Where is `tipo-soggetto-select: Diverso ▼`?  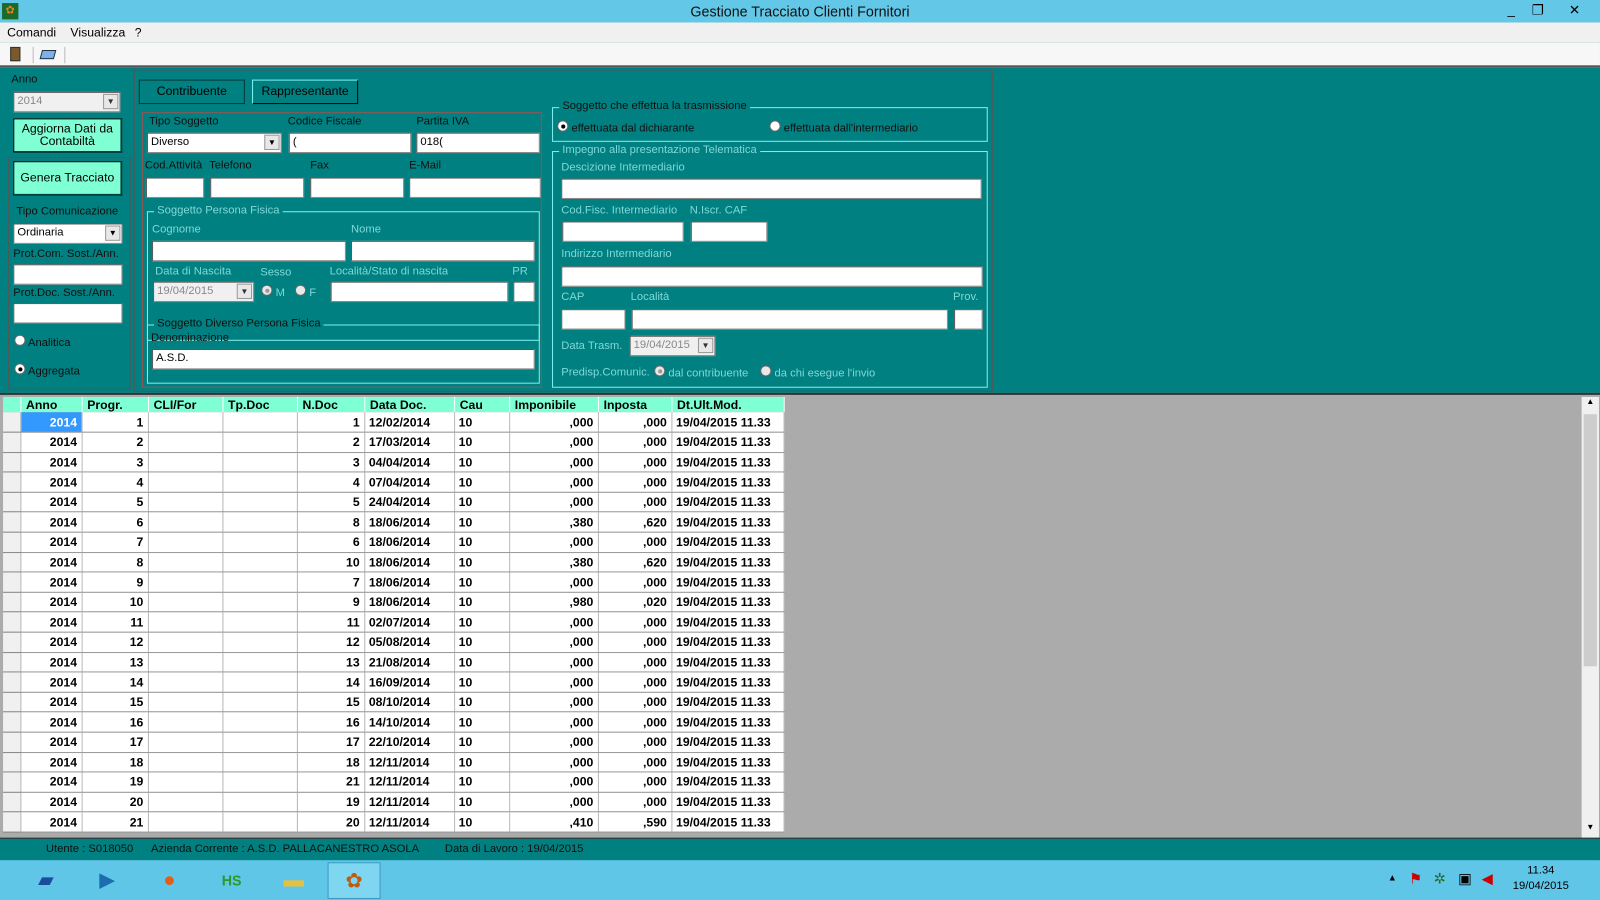 tipo-soggetto-select: Diverso ▼ is located at coordinates (214, 143).